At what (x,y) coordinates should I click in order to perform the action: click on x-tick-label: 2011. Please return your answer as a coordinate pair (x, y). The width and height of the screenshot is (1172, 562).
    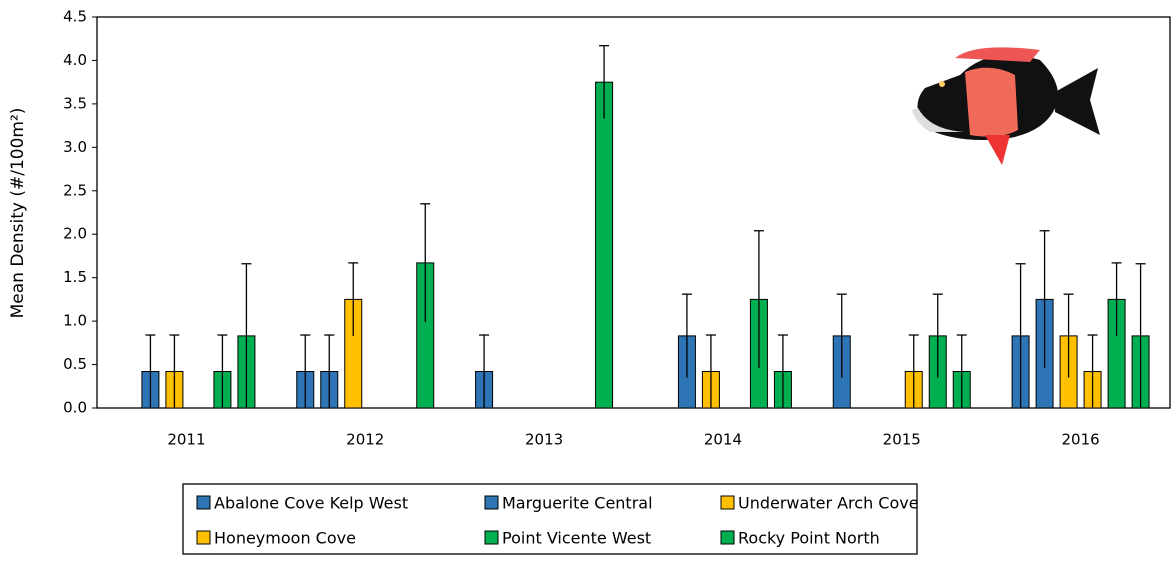
    Looking at the image, I should click on (186, 440).